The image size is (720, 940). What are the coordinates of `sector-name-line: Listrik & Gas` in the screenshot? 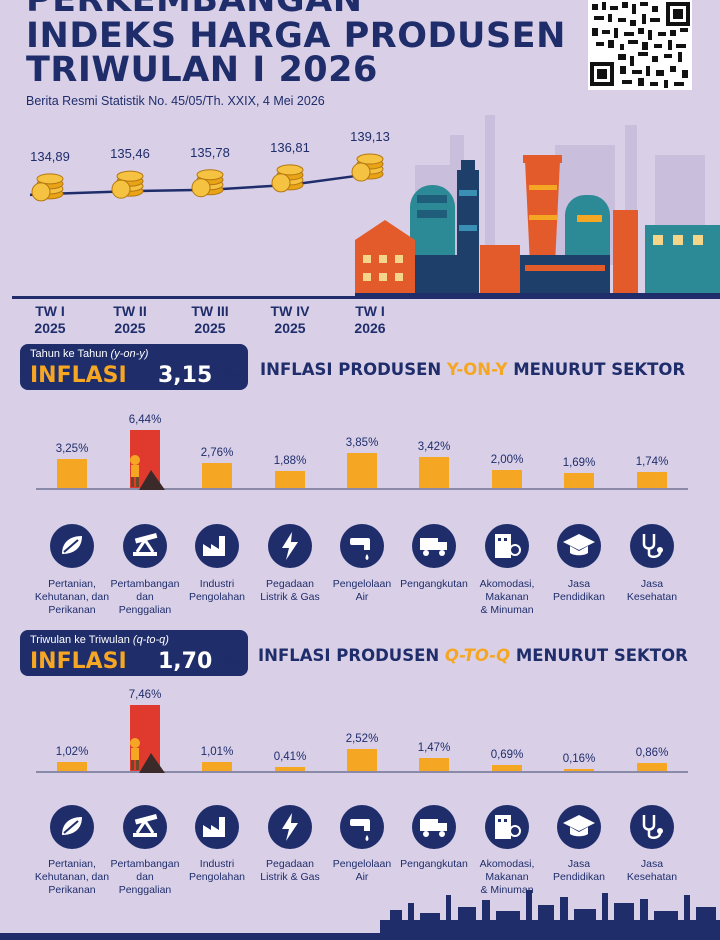 It's located at (290, 597).